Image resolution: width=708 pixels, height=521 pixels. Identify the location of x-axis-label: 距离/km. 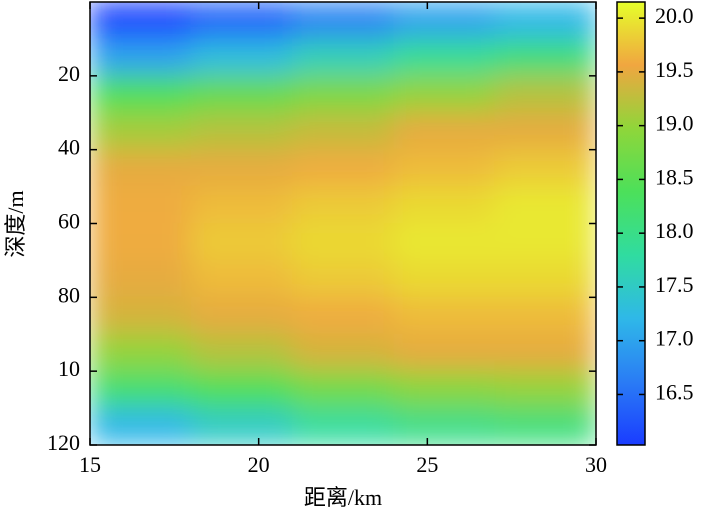
(343, 497).